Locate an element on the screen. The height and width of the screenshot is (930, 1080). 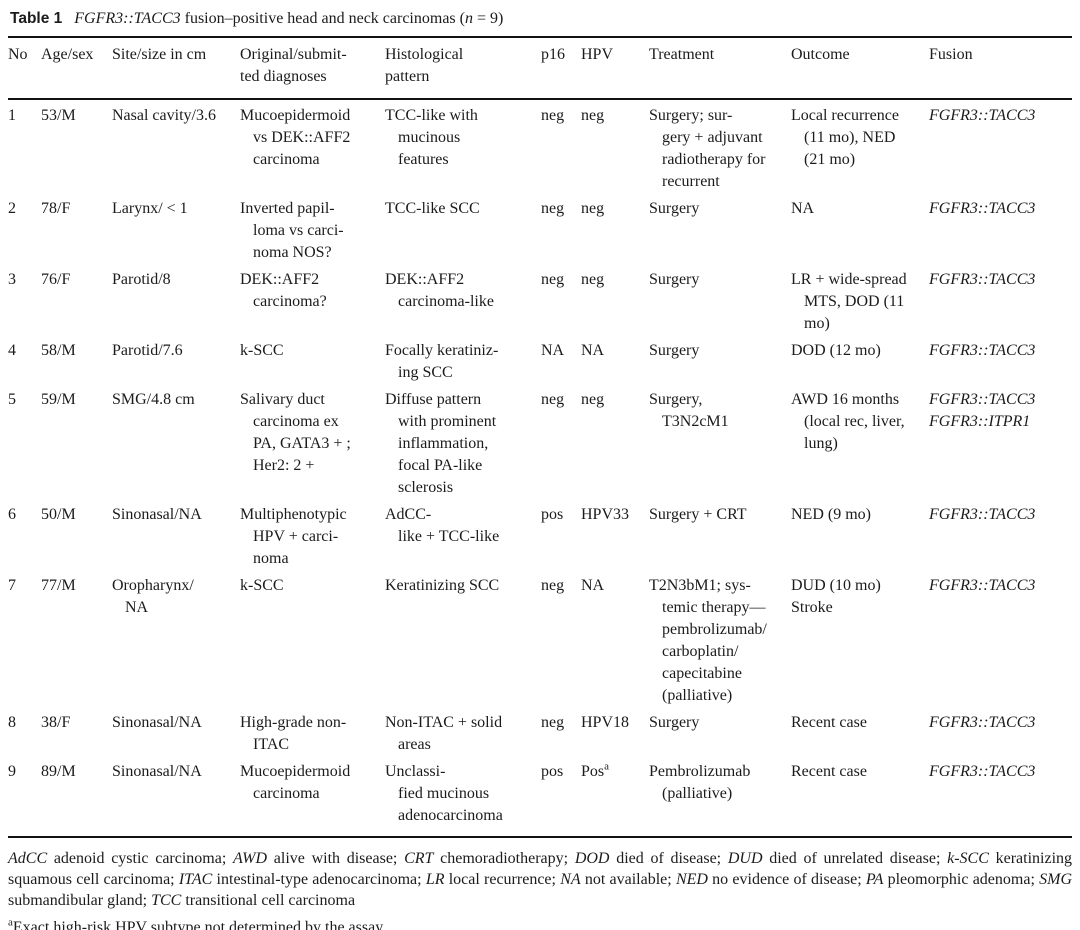
cell-outcome: NED (9 mo) is located at coordinates (831, 514).